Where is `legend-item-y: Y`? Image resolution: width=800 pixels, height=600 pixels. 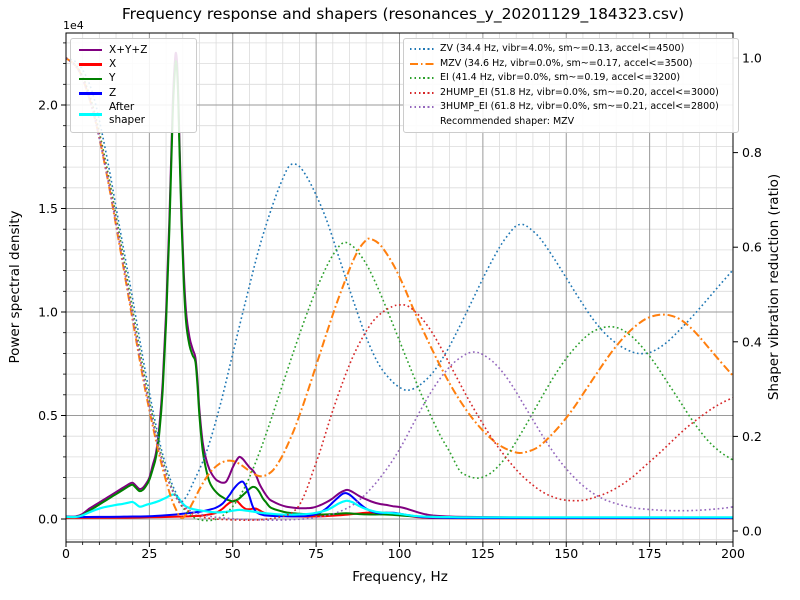 legend-item-y: Y is located at coordinates (133, 78).